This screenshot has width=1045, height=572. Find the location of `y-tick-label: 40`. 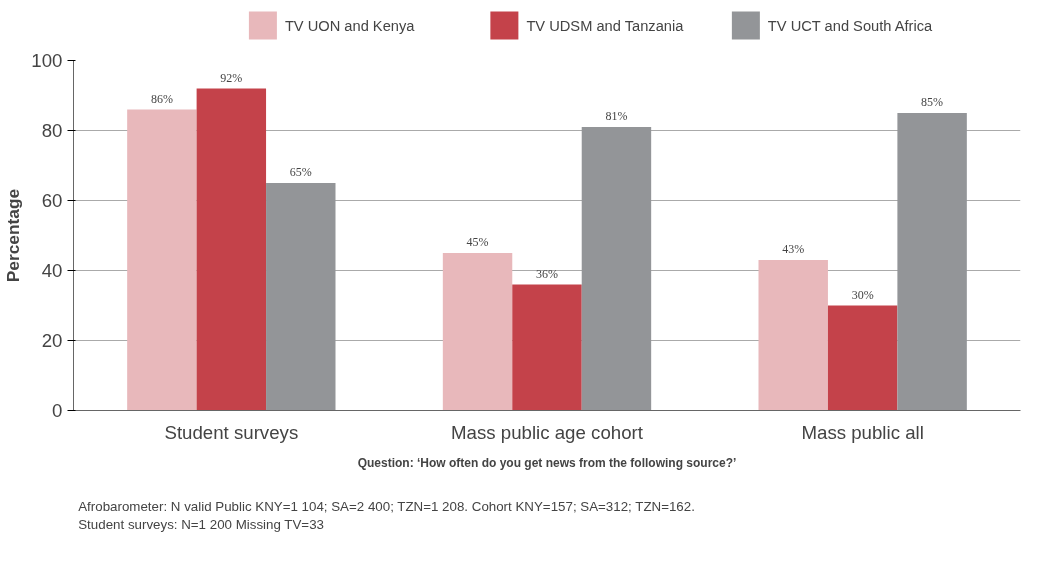

y-tick-label: 40 is located at coordinates (52, 270).